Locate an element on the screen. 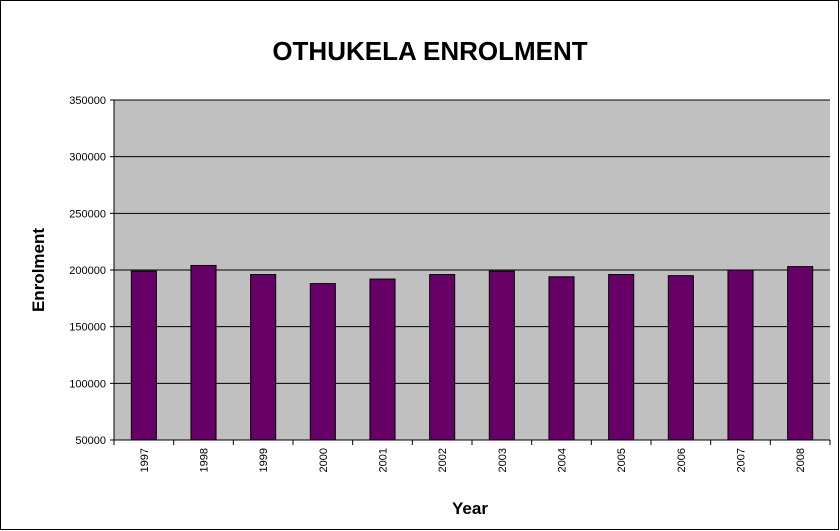 The height and width of the screenshot is (531, 840). x-tick-label: 2000 is located at coordinates (324, 460).